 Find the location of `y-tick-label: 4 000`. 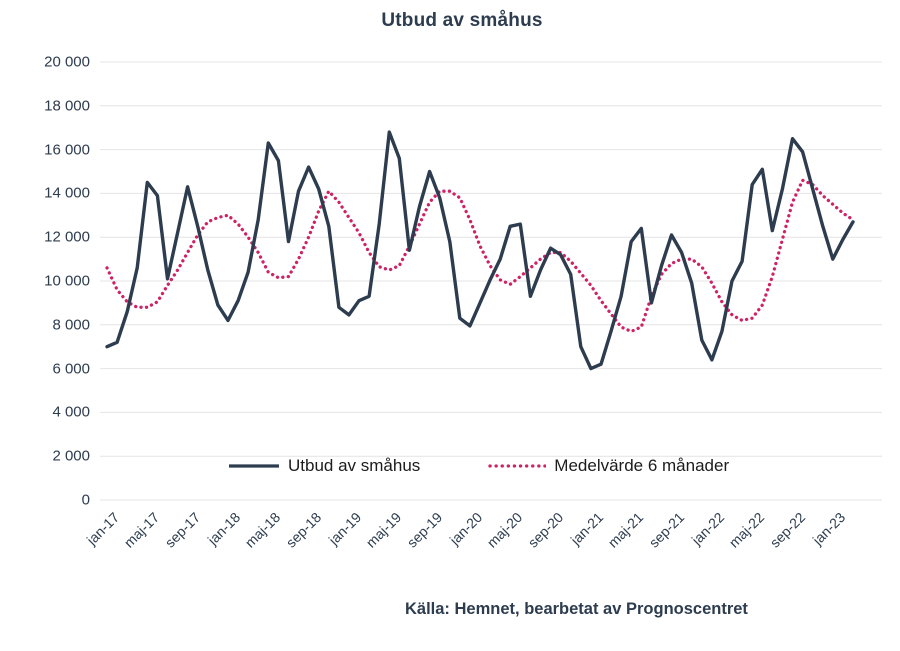

y-tick-label: 4 000 is located at coordinates (71, 412).